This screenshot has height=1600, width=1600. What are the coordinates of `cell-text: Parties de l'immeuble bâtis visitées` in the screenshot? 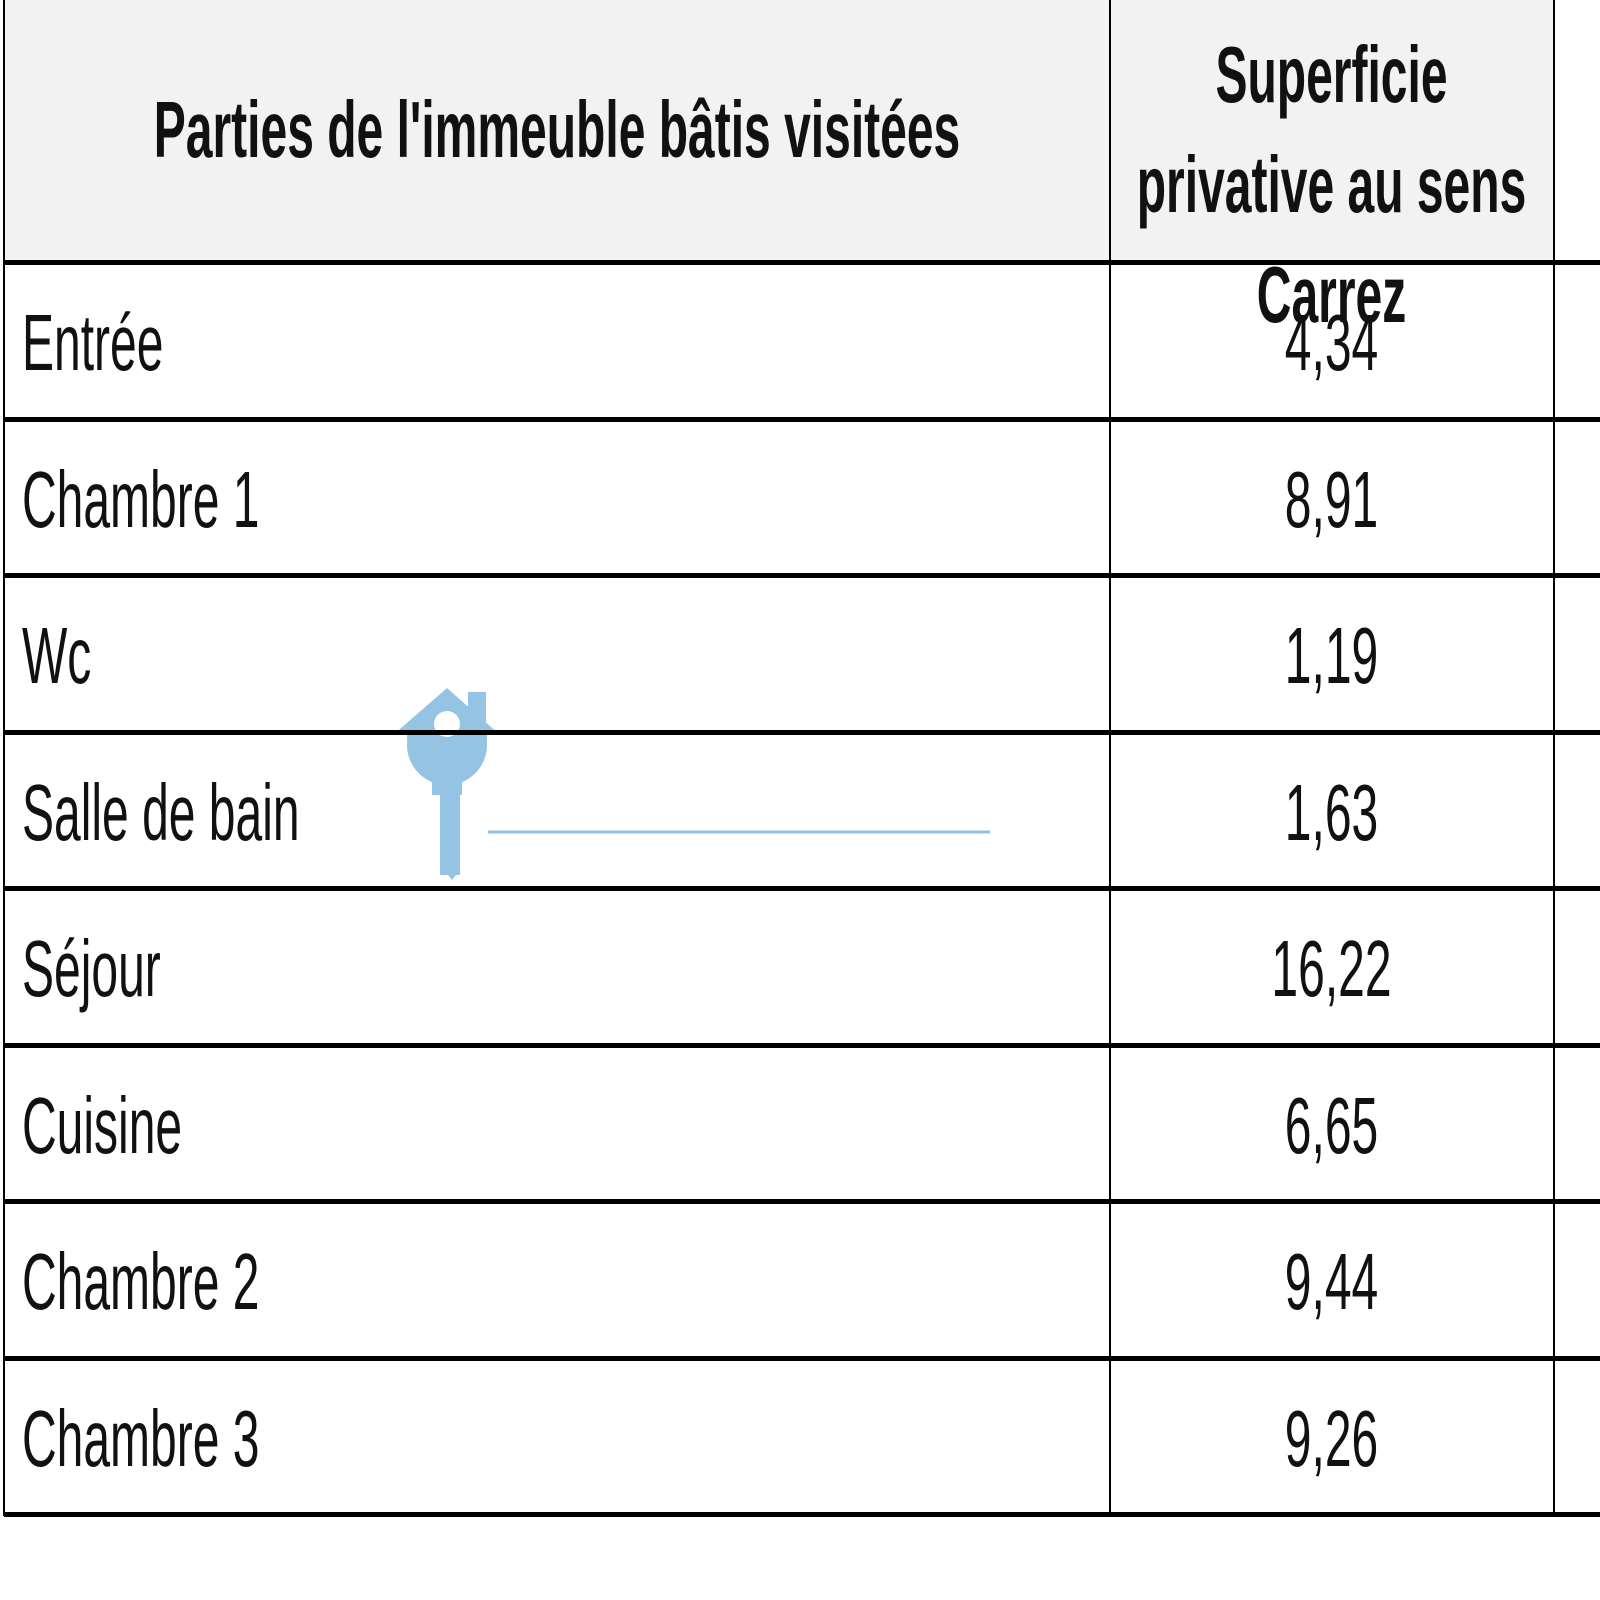 It's located at (557, 129).